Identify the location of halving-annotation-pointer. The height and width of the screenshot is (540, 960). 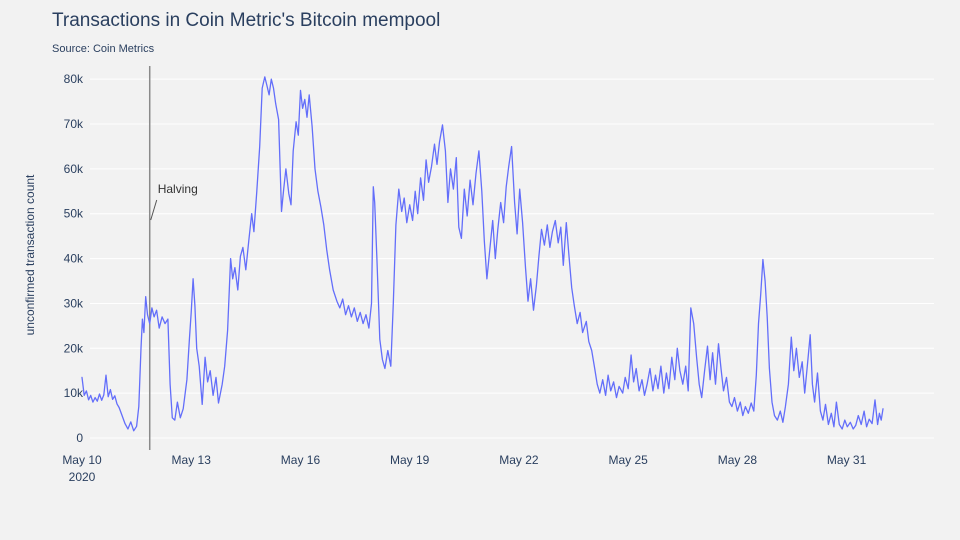
(154, 210).